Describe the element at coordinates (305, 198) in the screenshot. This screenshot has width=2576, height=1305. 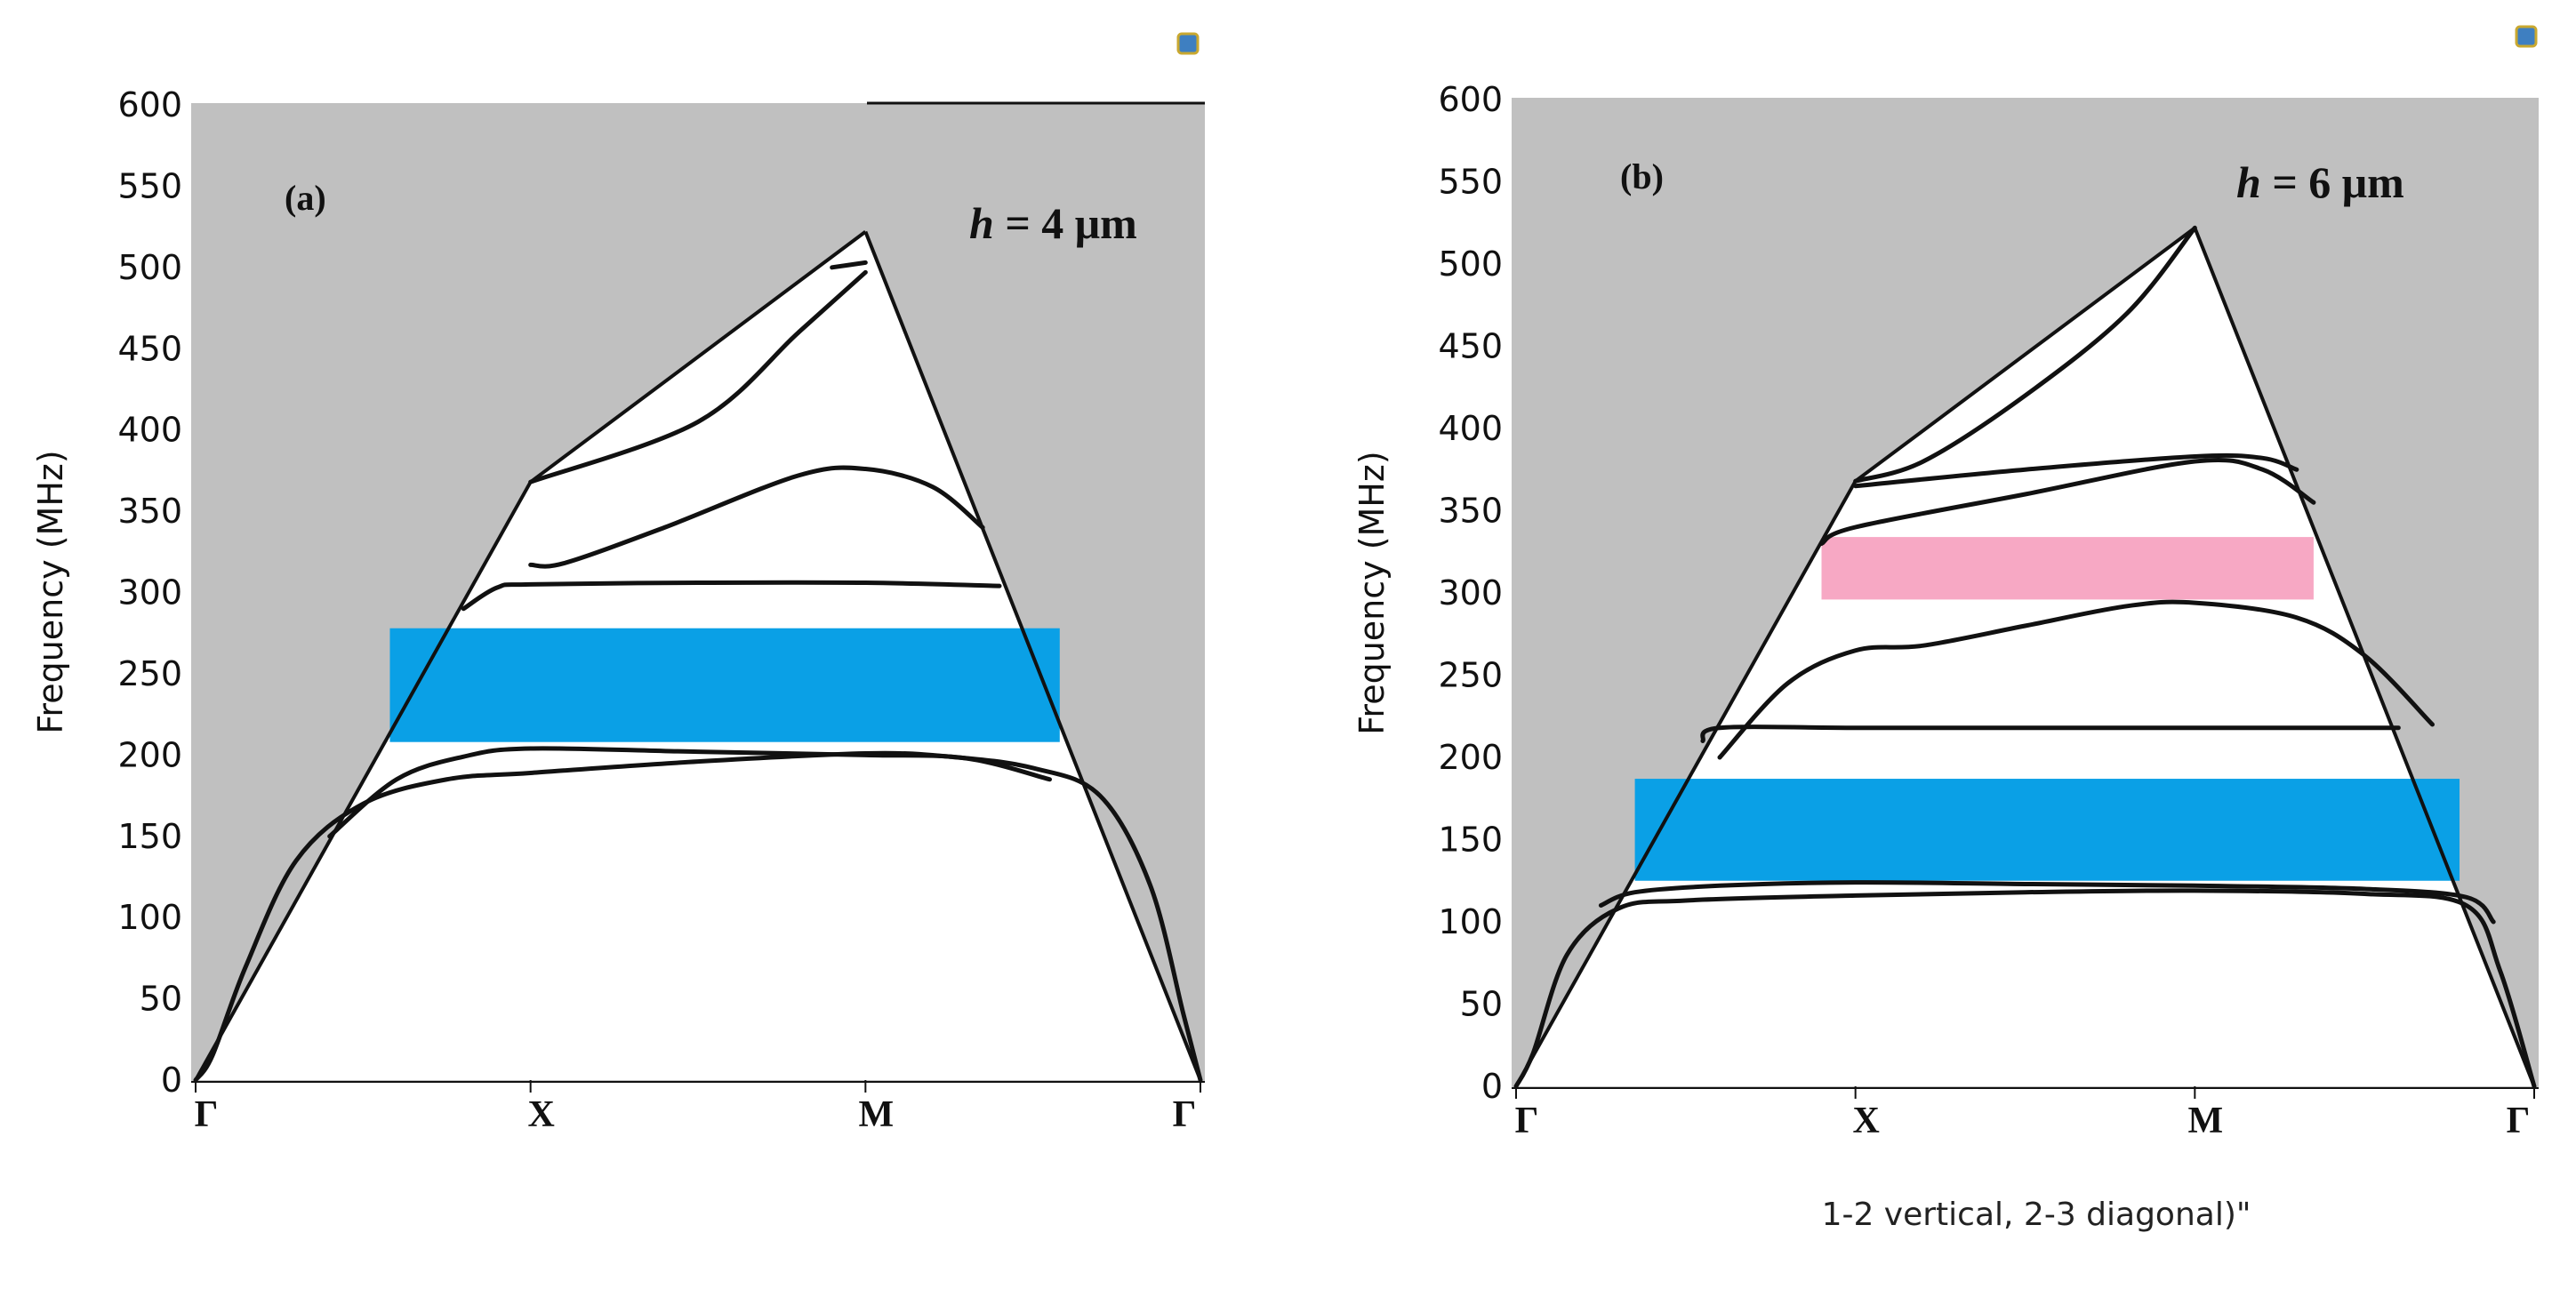
I see `panel-a-label: (a)` at that location.